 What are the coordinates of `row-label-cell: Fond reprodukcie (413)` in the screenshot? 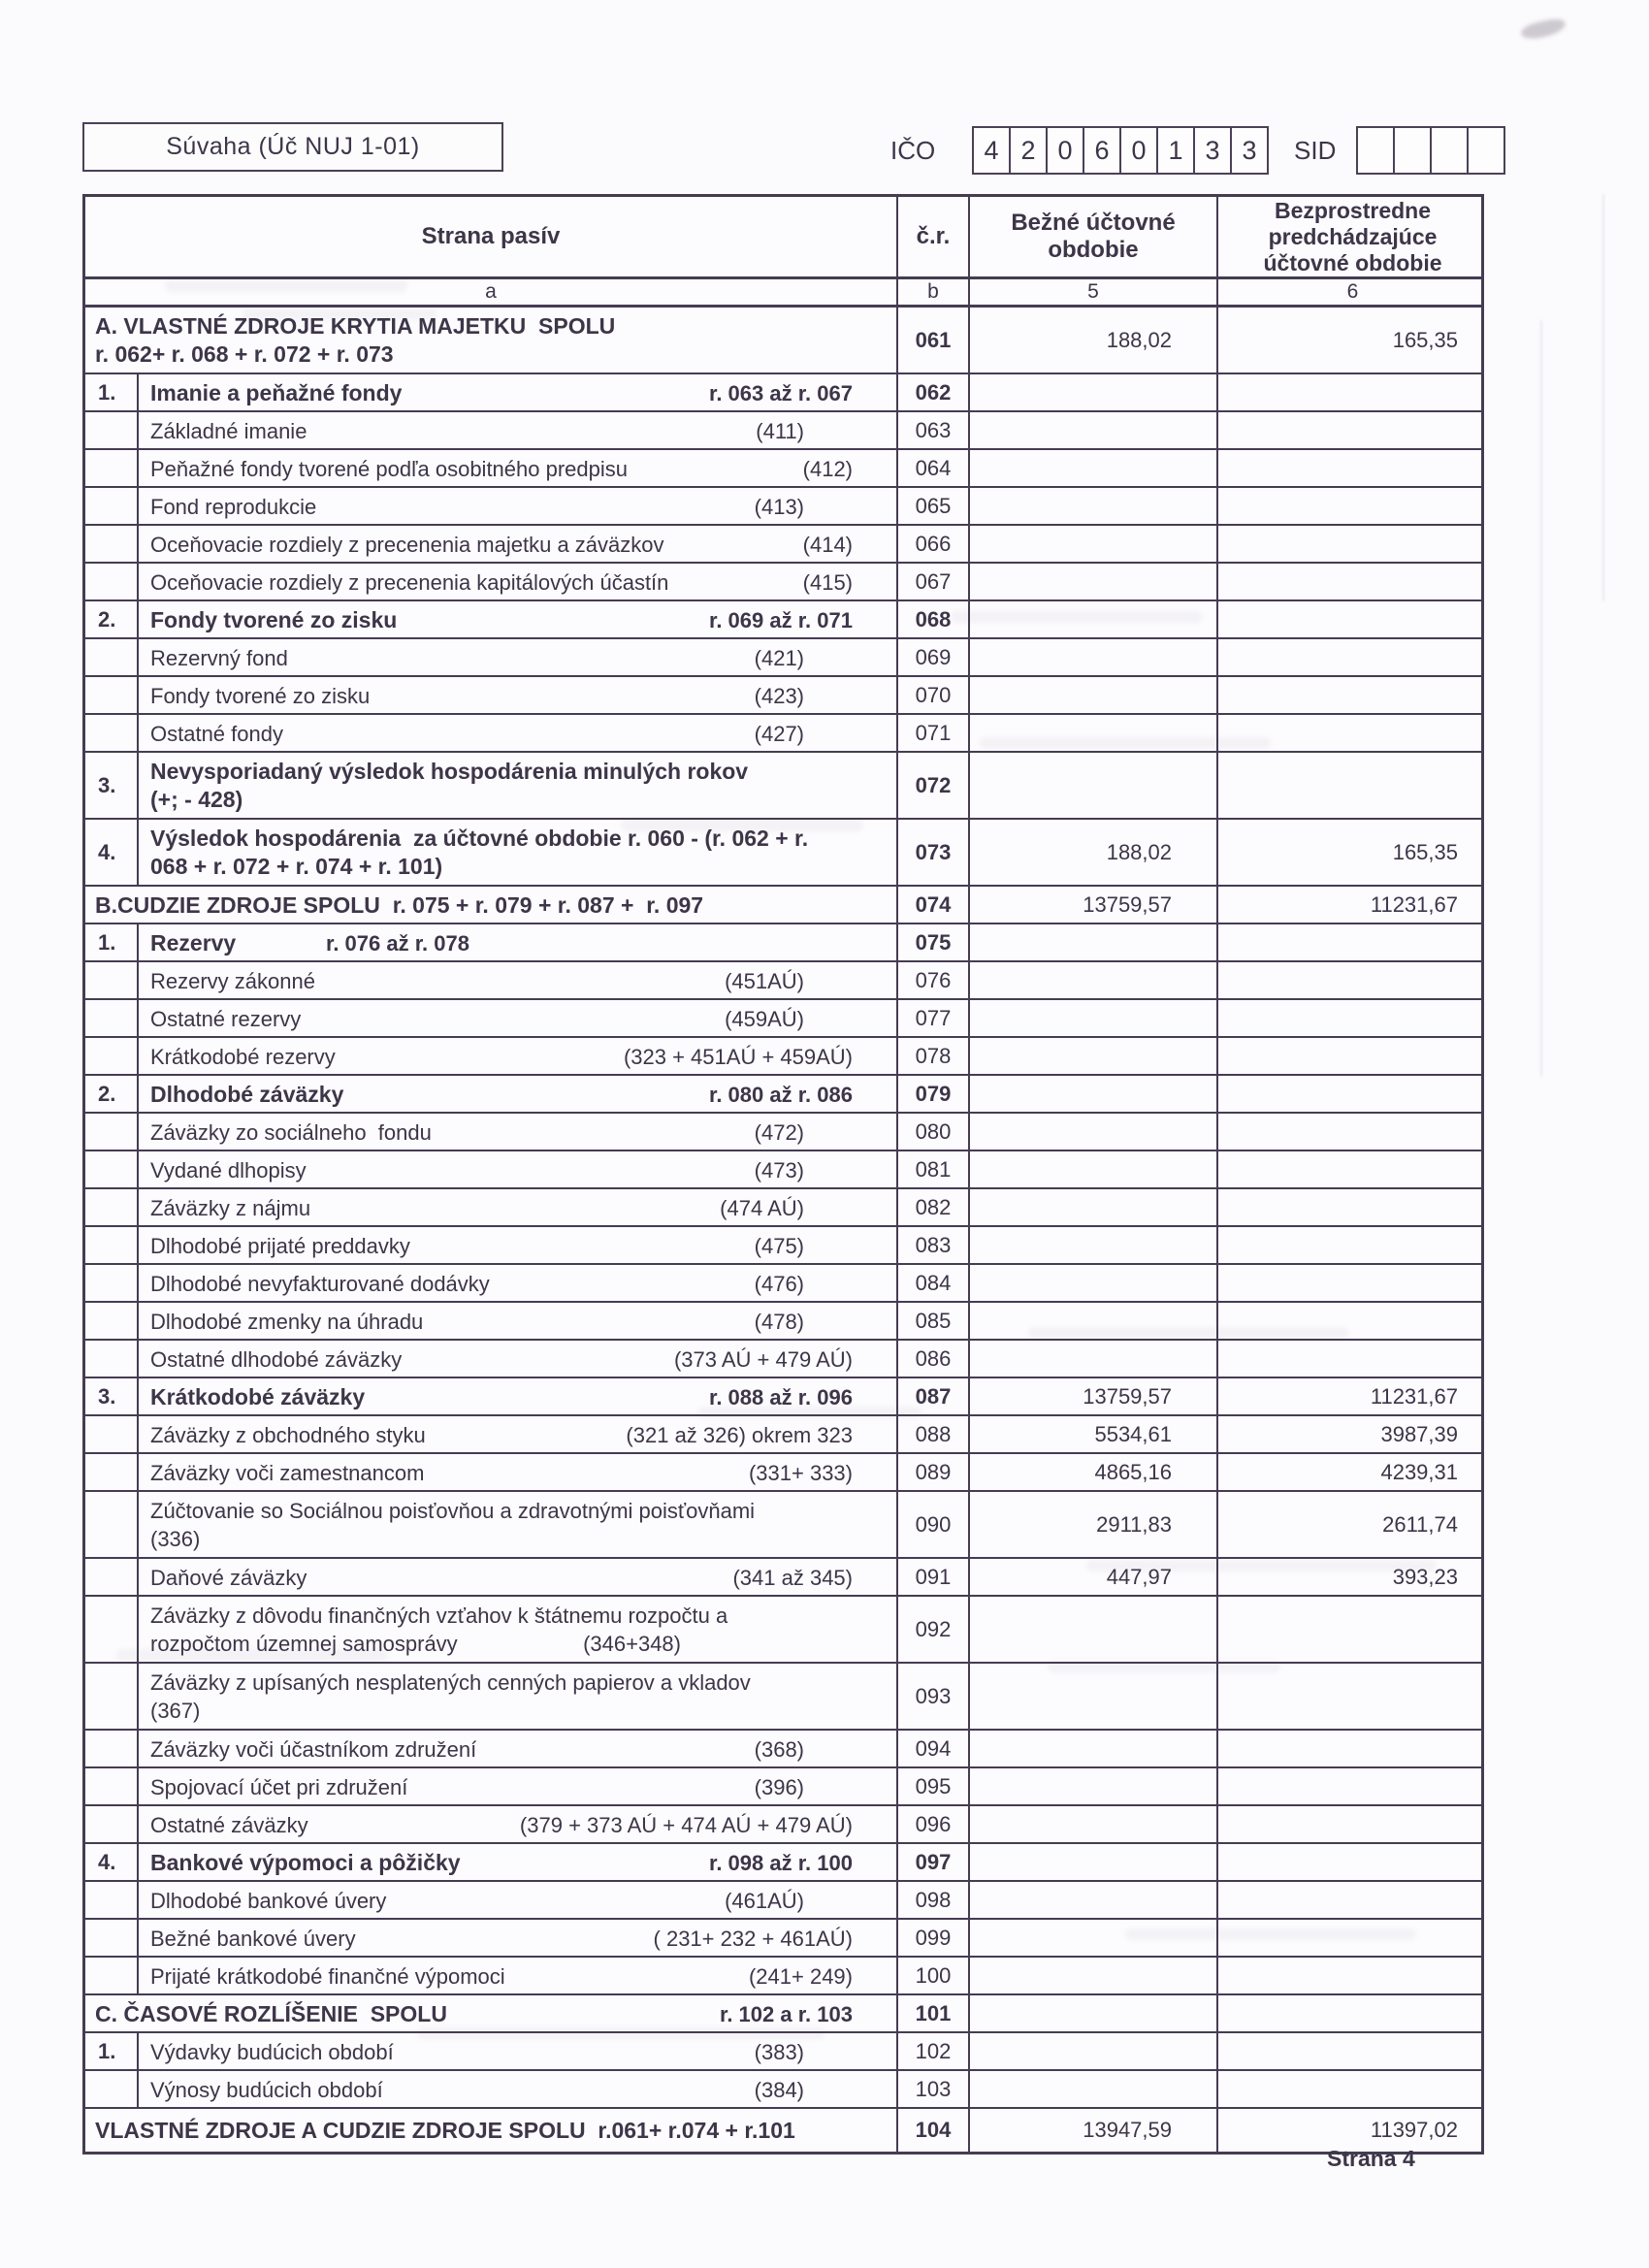 It's located at (518, 506).